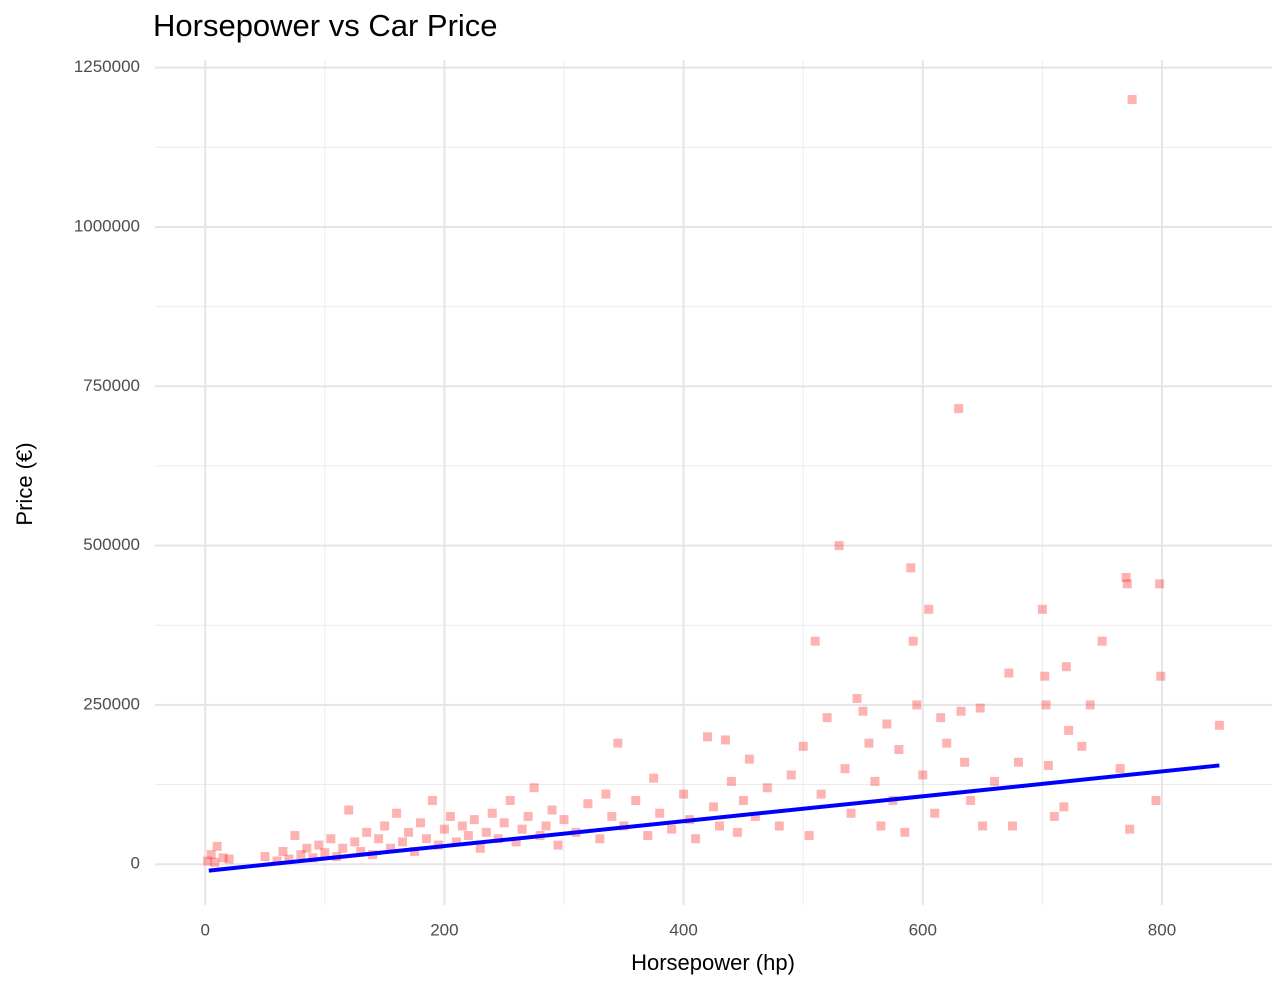 This screenshot has width=1288, height=992. Describe the element at coordinates (111, 544) in the screenshot. I see `y-tick-label: 500000` at that location.